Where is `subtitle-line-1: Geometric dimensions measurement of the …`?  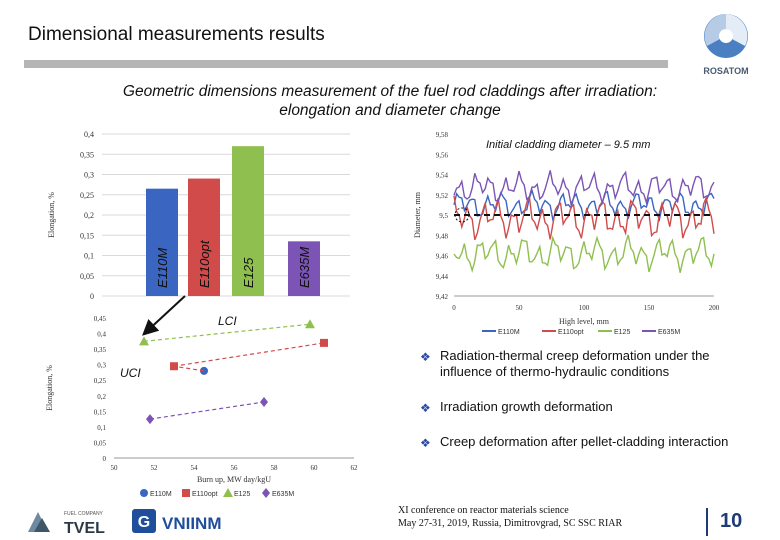
subtitle-line-1: Geometric dimensions measurement of the … is located at coordinates (390, 91).